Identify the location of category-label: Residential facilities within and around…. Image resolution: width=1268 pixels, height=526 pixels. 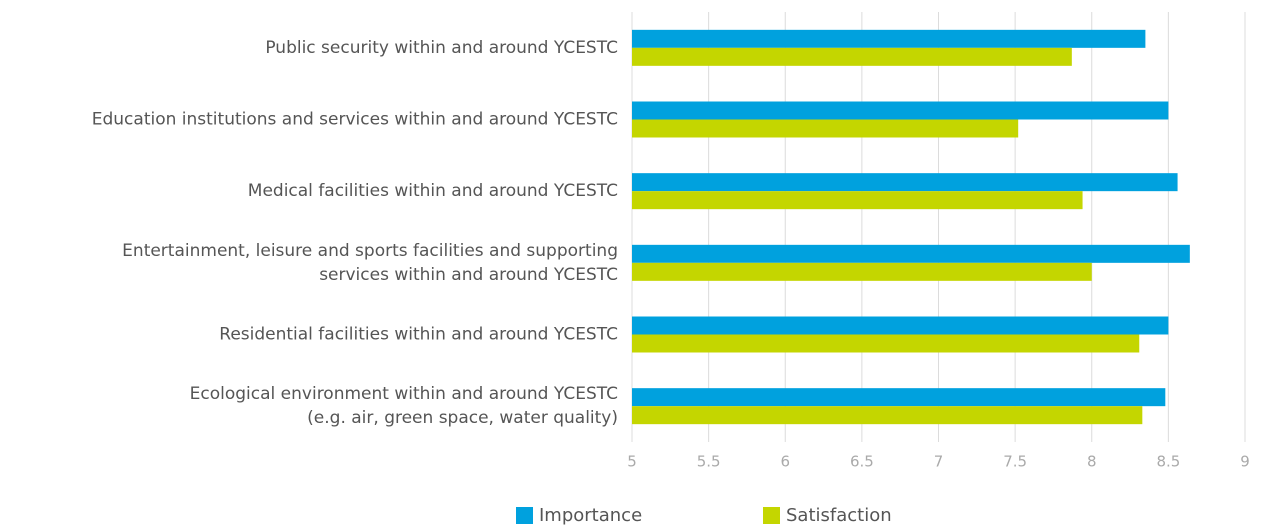
(418, 335).